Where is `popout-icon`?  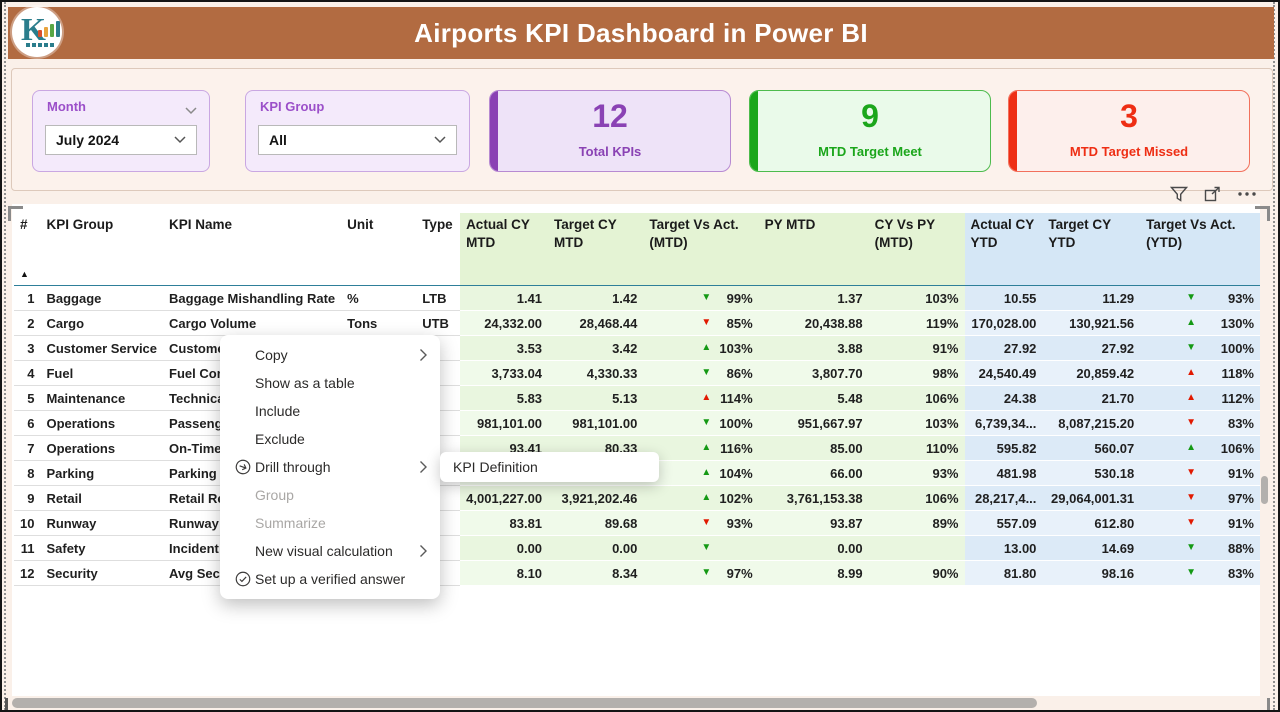
popout-icon is located at coordinates (1213, 194).